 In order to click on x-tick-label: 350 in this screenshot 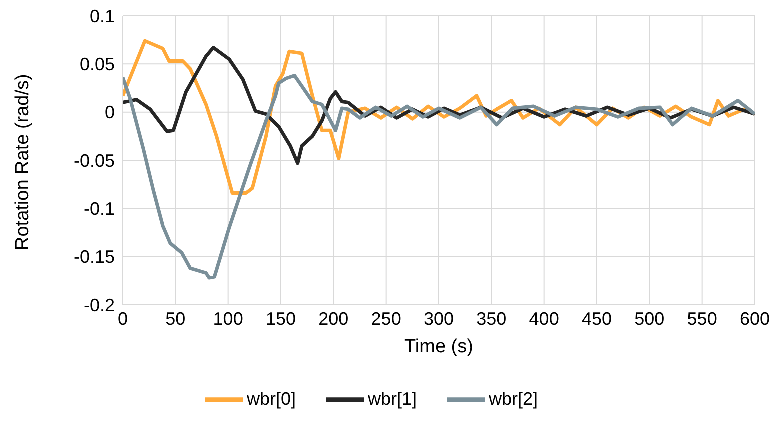, I will do `click(491, 319)`.